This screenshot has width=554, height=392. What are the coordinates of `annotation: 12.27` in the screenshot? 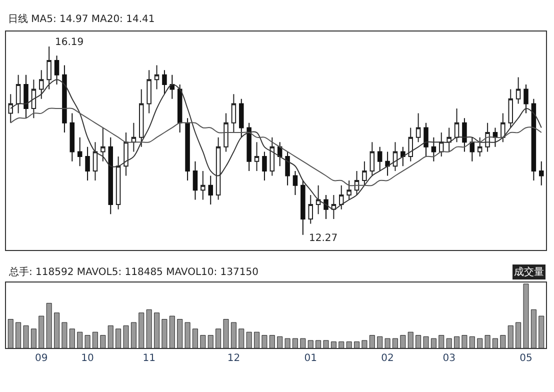 It's located at (323, 238).